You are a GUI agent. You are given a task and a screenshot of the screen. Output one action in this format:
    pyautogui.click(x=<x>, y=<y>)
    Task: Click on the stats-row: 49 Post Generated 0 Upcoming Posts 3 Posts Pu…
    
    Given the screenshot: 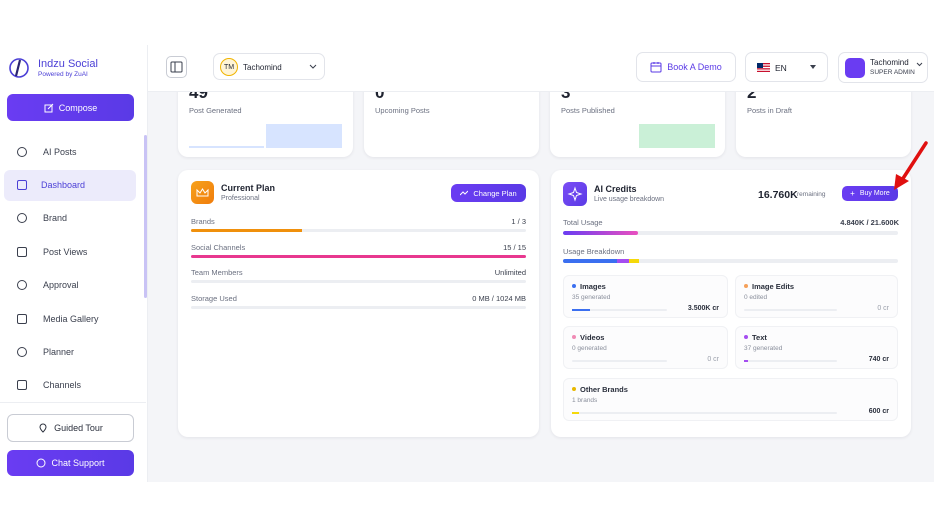 What is the action you would take?
    pyautogui.click(x=468, y=121)
    